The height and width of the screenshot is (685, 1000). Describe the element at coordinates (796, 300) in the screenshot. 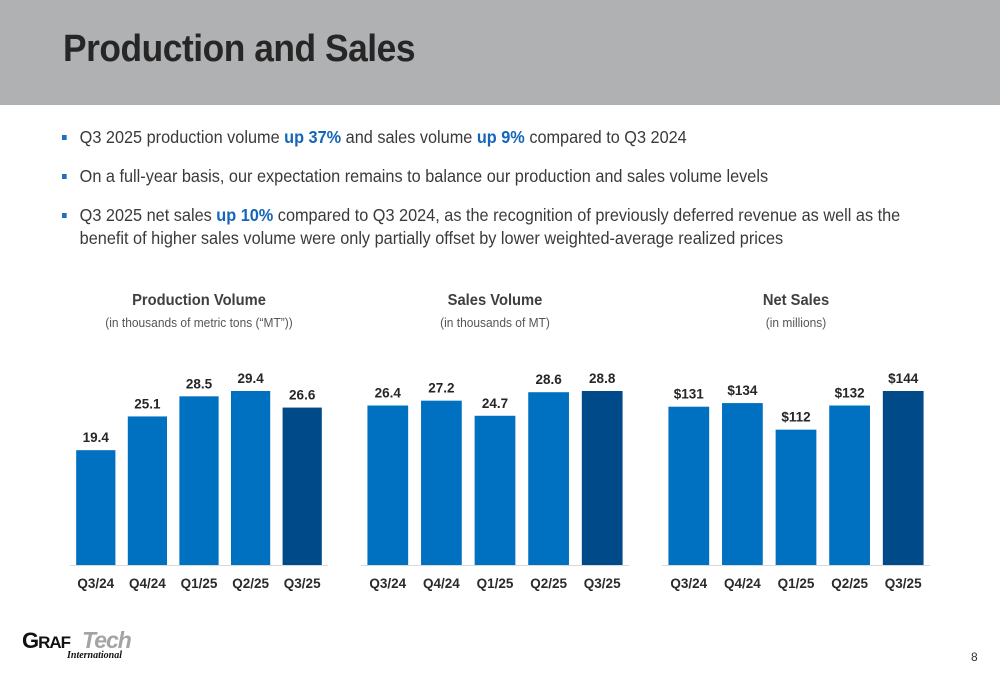

I see `chart-title: Net Sales` at that location.